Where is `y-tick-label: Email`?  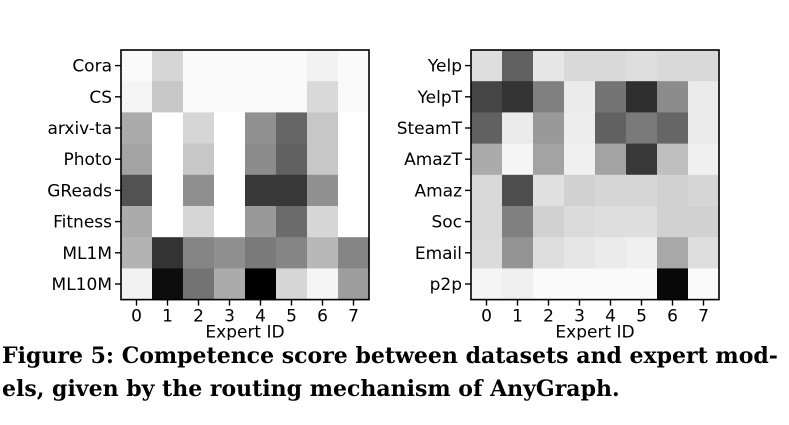 y-tick-label: Email is located at coordinates (438, 254).